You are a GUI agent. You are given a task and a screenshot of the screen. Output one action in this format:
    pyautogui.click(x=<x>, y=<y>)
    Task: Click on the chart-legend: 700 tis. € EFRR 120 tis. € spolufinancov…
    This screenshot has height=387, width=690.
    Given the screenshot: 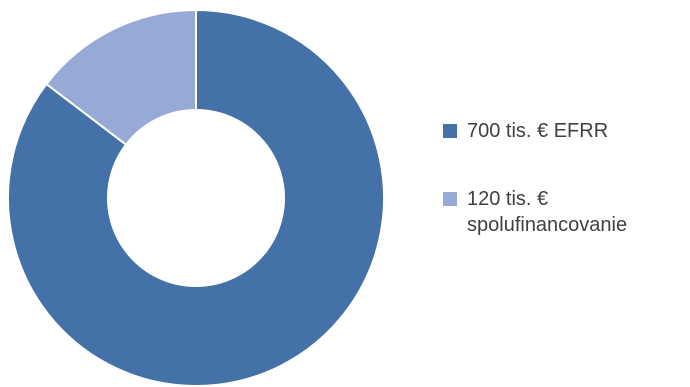 What is the action you would take?
    pyautogui.click(x=566, y=199)
    